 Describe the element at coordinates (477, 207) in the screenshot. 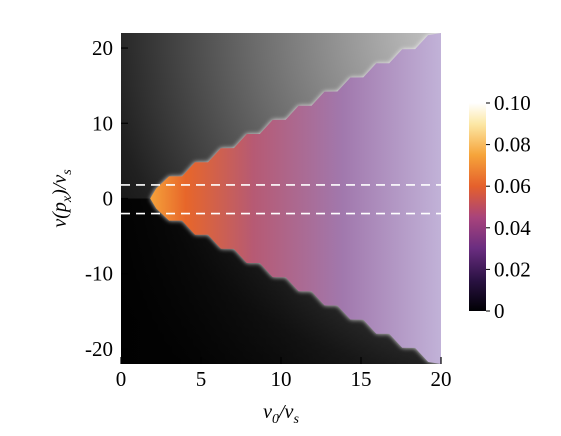

I see `colorbar-gradient` at that location.